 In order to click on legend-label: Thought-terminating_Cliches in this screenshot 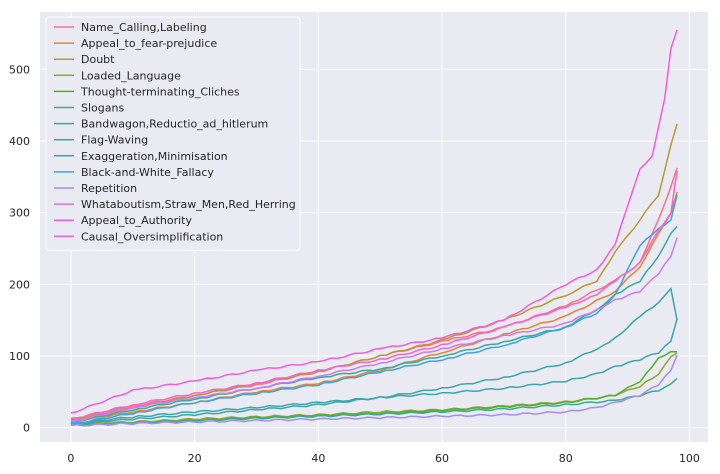, I will do `click(160, 91)`.